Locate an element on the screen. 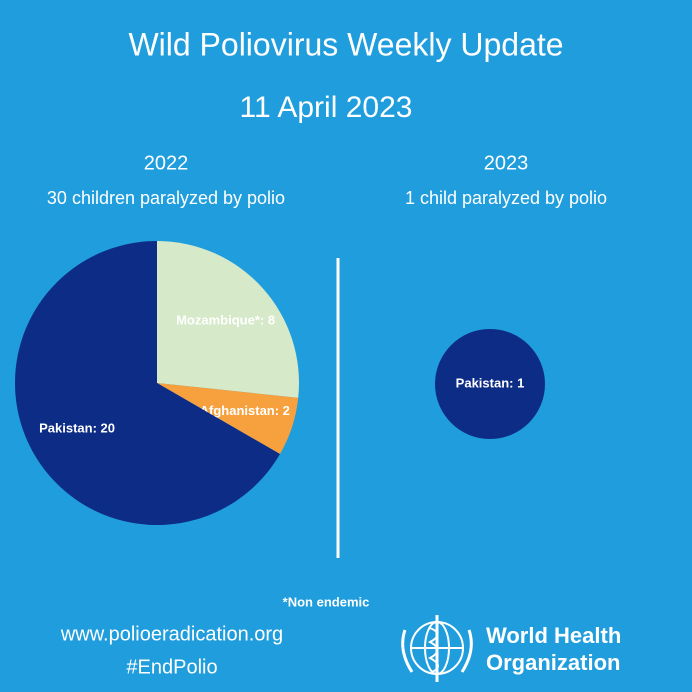 The height and width of the screenshot is (692, 692). website: www.polioeradication.org is located at coordinates (171, 634).